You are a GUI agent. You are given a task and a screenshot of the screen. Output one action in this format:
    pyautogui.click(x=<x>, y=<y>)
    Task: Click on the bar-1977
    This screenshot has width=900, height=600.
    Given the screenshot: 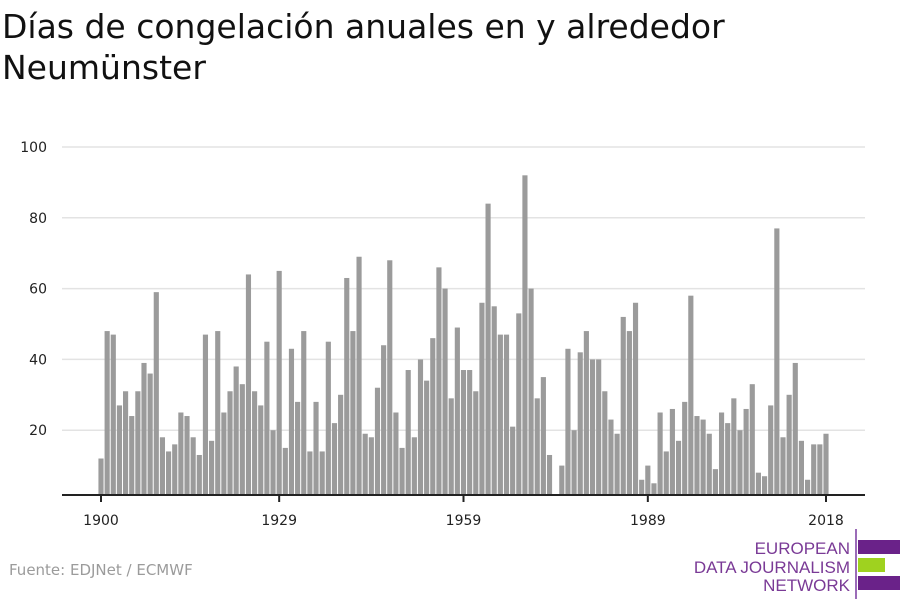 What is the action you would take?
    pyautogui.click(x=574, y=462)
    